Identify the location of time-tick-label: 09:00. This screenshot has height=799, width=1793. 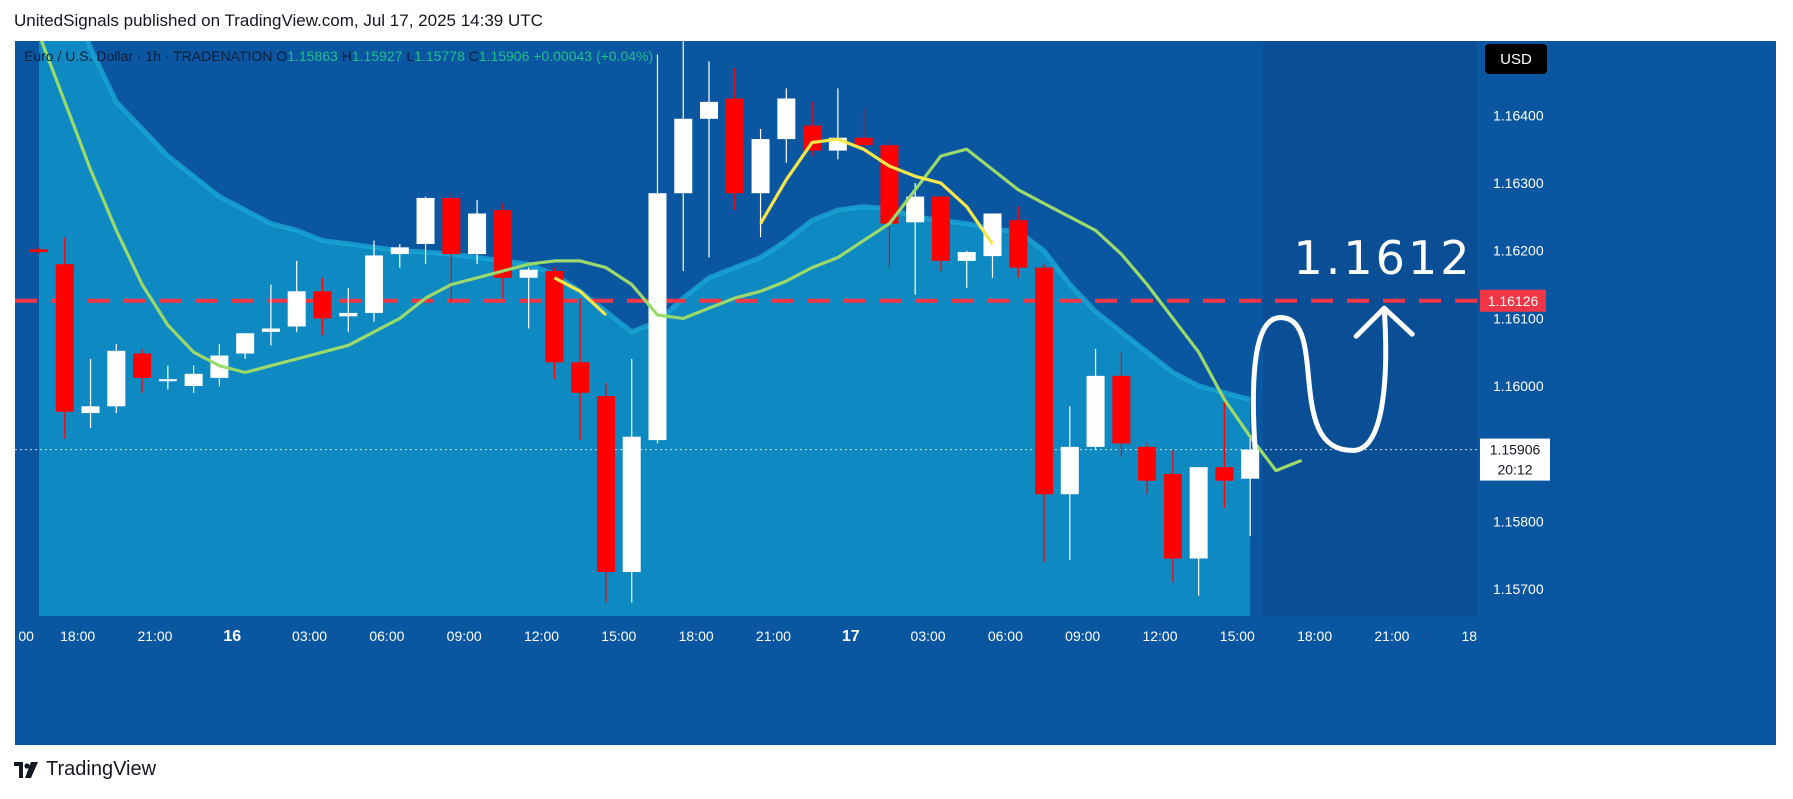
(464, 636).